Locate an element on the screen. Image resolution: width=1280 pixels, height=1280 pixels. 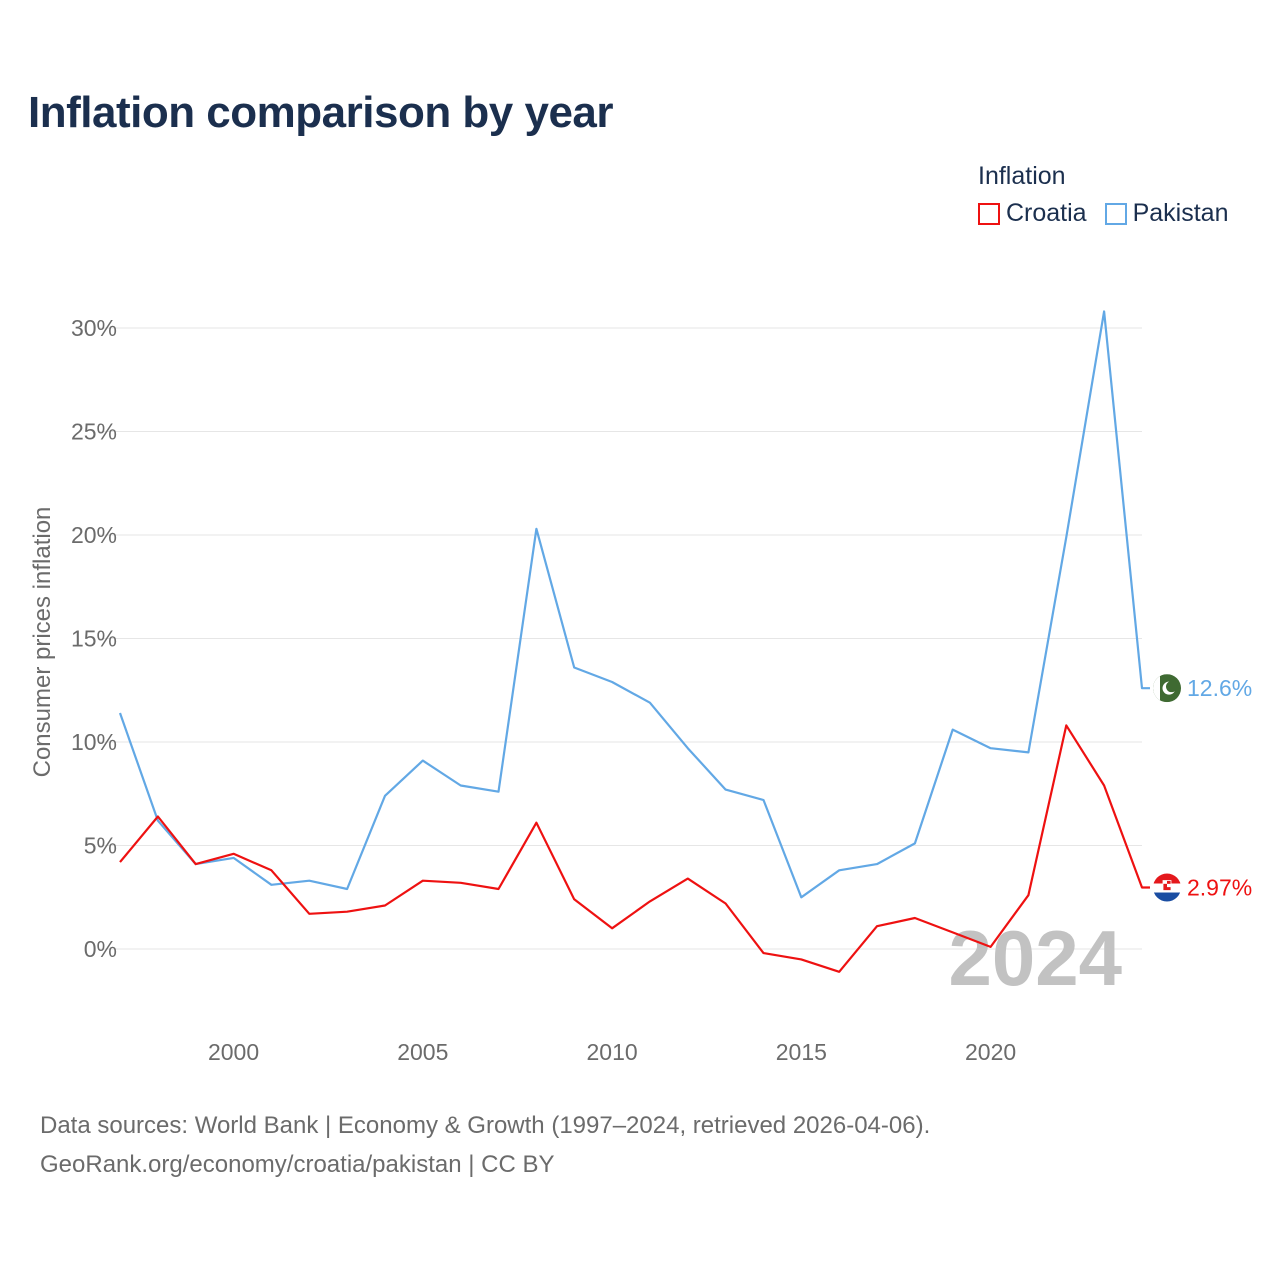
y-tick-label: 20% is located at coordinates (94, 535).